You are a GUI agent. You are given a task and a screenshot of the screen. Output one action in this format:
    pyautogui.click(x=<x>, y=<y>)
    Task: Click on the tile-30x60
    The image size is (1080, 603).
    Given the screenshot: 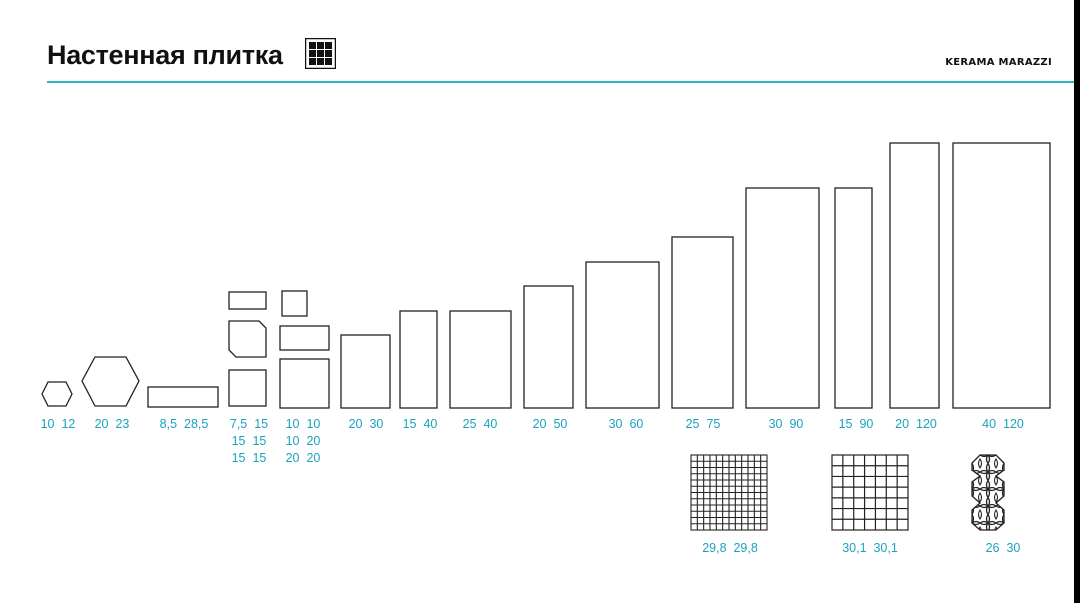 What is the action you would take?
    pyautogui.click(x=622, y=335)
    